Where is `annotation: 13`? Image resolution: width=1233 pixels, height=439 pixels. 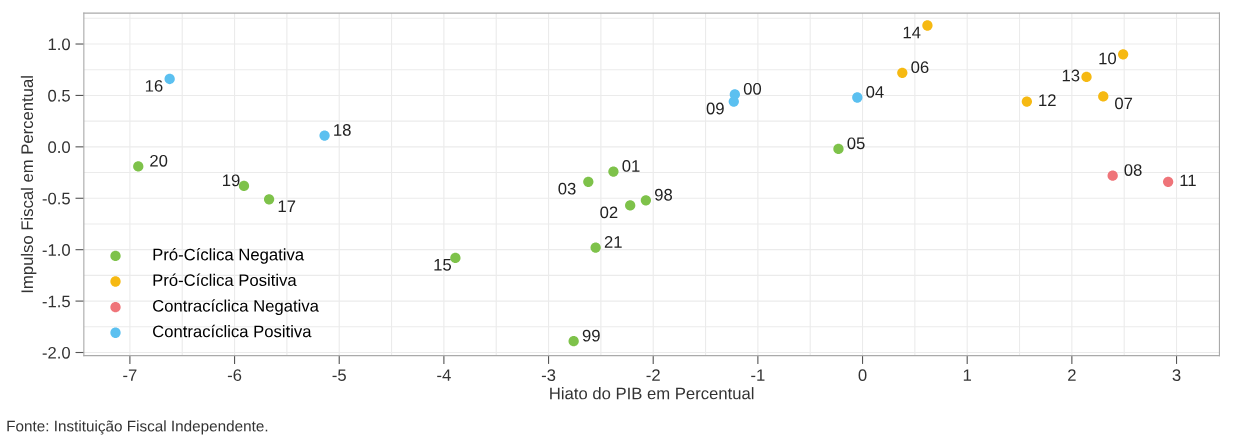
annotation: 13 is located at coordinates (1071, 75).